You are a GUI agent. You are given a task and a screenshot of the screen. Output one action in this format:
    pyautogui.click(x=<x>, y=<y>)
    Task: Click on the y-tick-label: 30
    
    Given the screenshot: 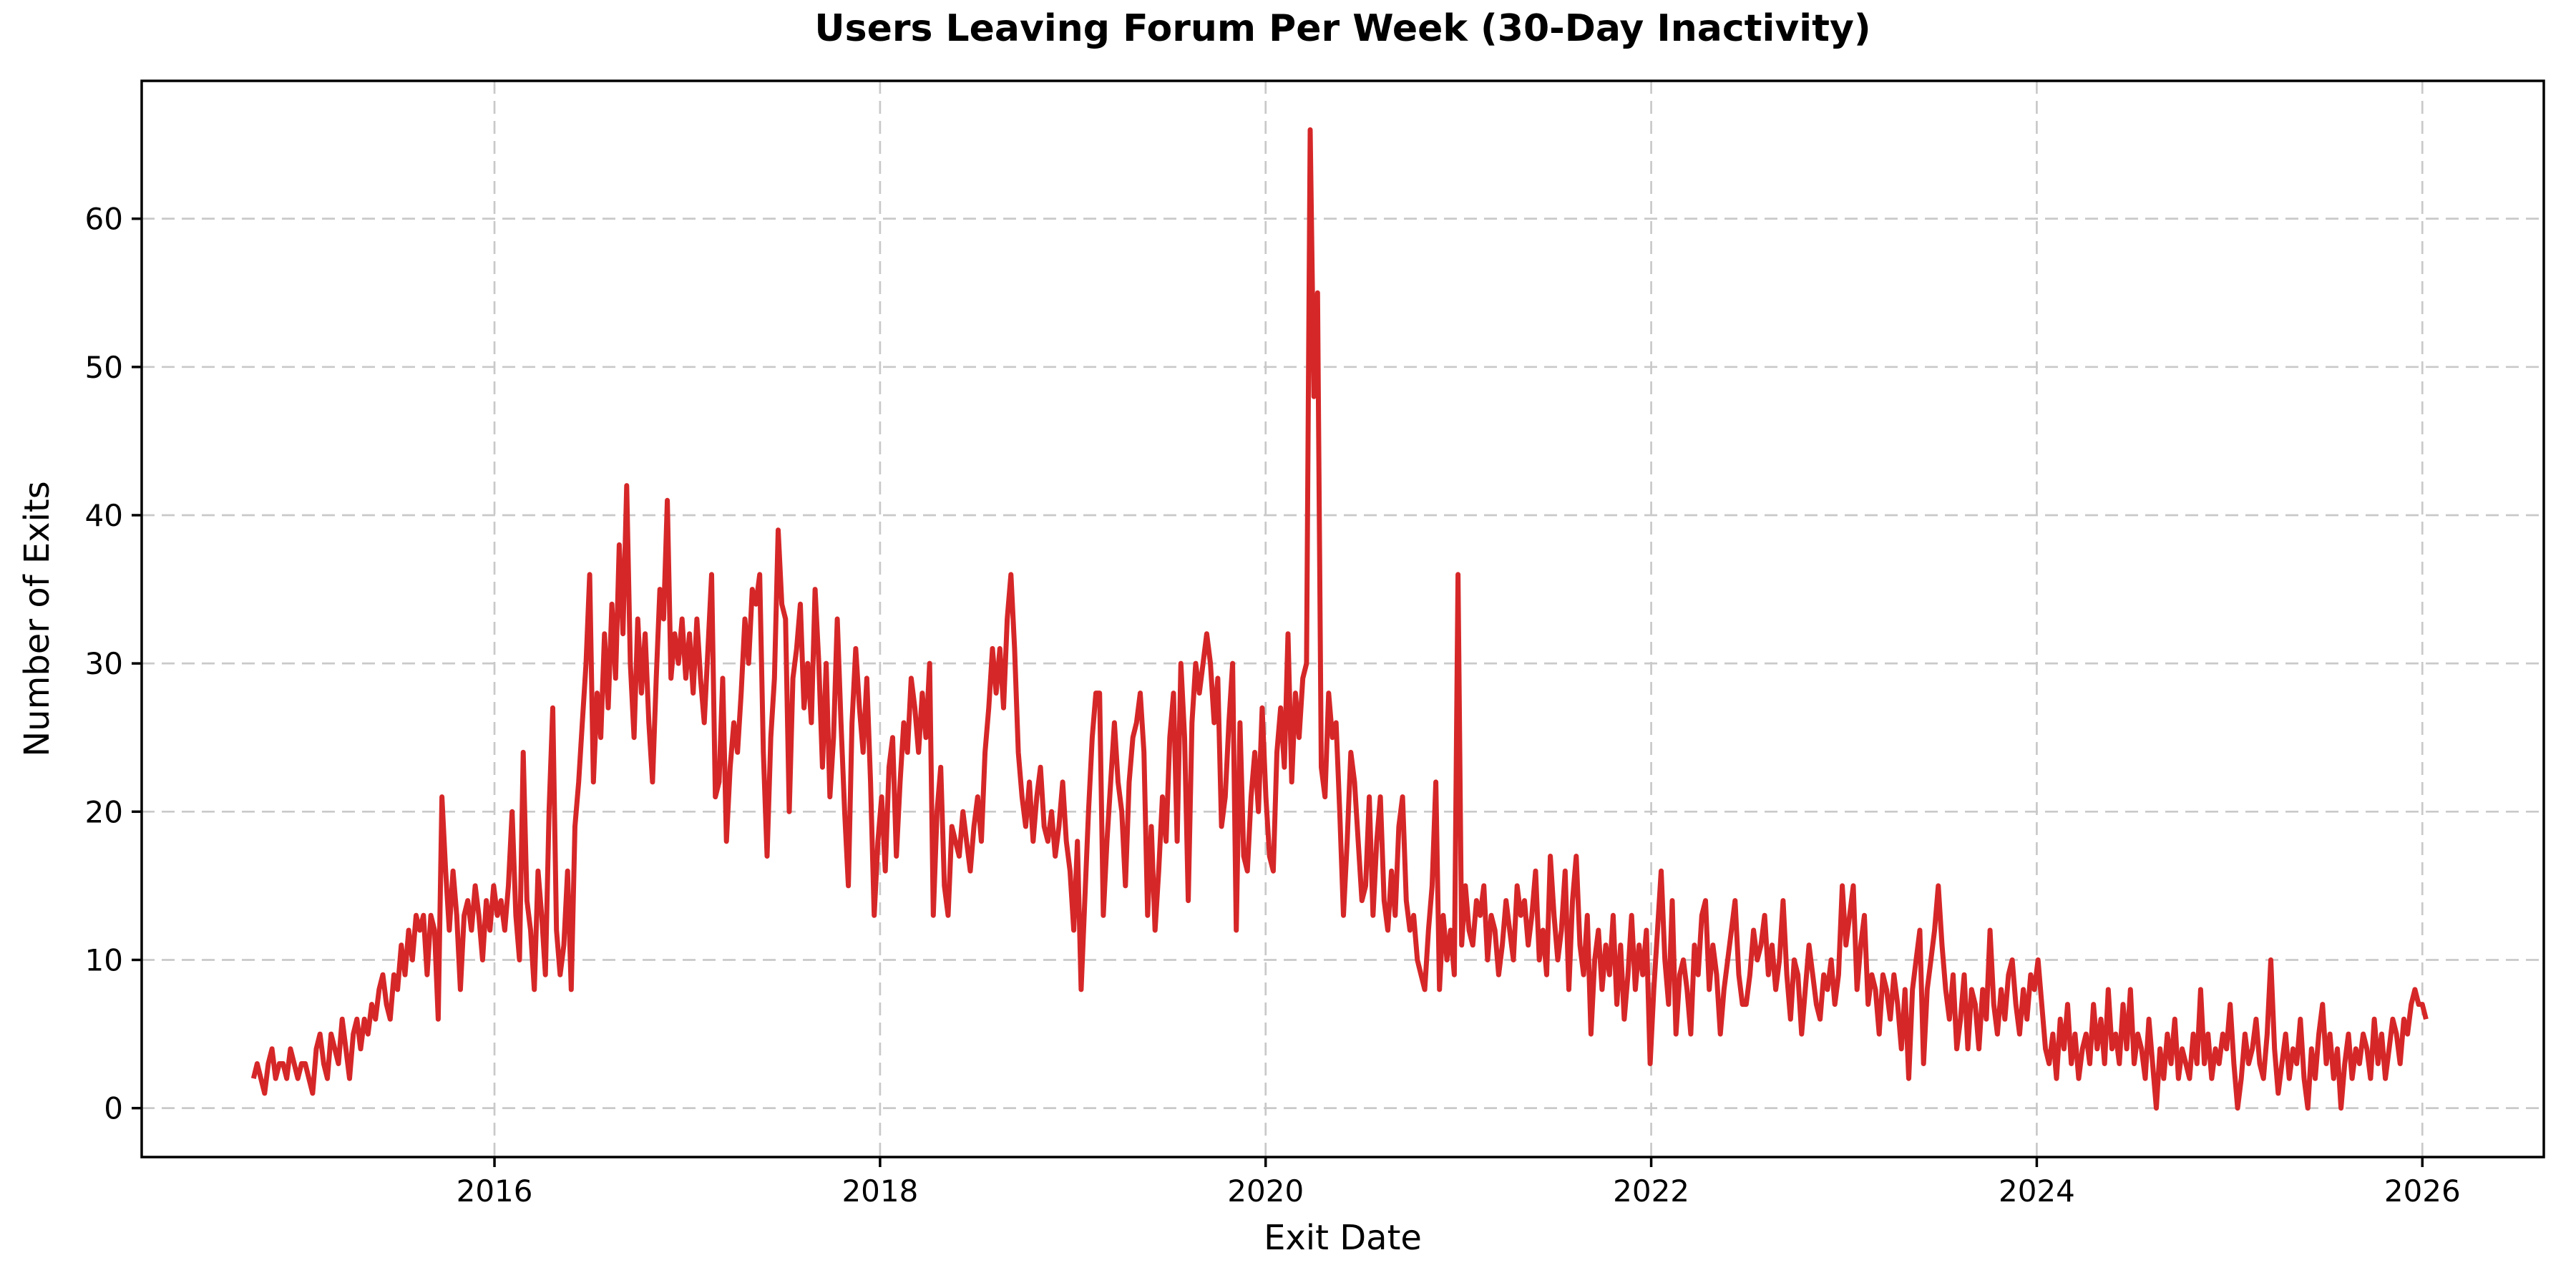 What is the action you would take?
    pyautogui.click(x=104, y=663)
    